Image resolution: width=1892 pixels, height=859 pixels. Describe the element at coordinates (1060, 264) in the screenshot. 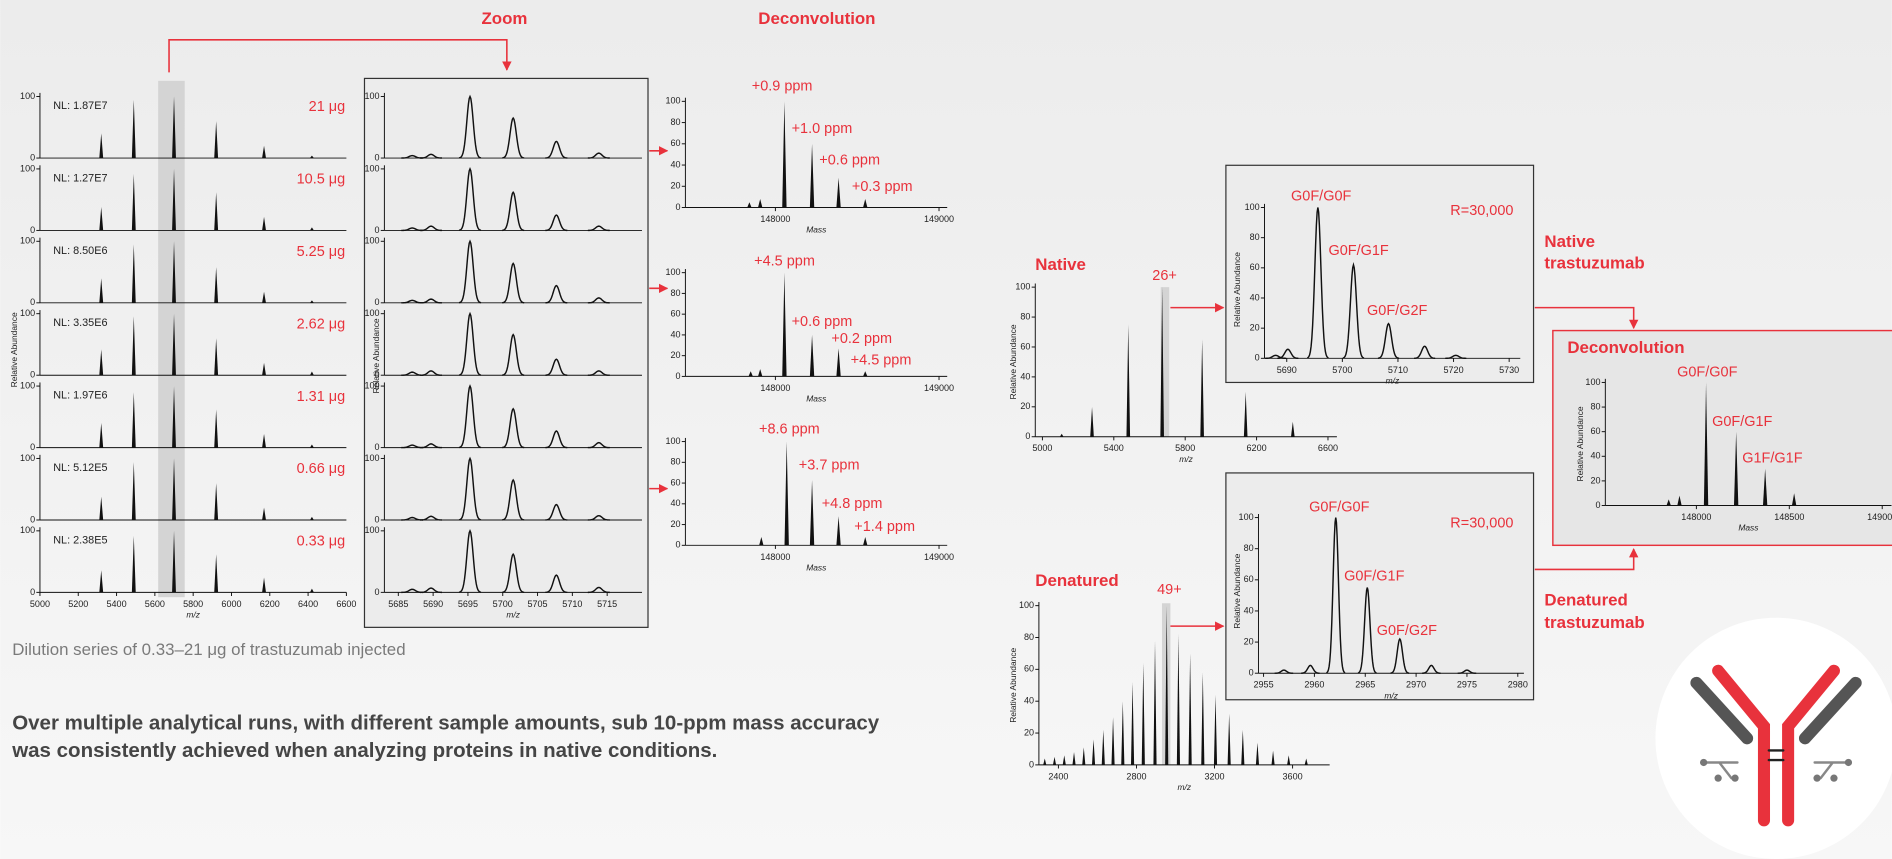

I see `chart-title: Native` at that location.